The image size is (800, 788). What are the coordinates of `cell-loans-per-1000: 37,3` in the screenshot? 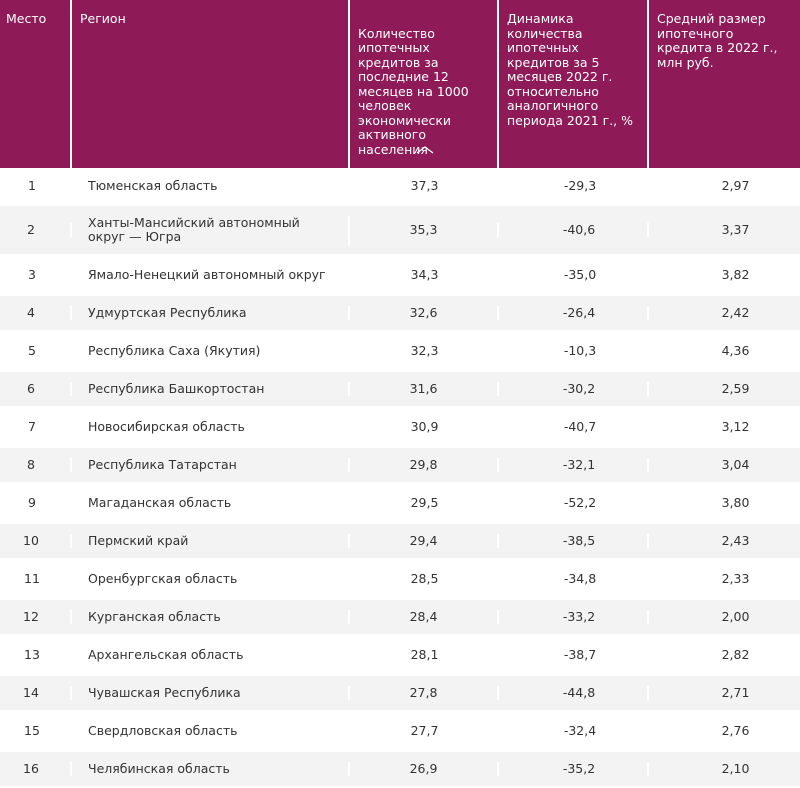 It's located at (424, 185).